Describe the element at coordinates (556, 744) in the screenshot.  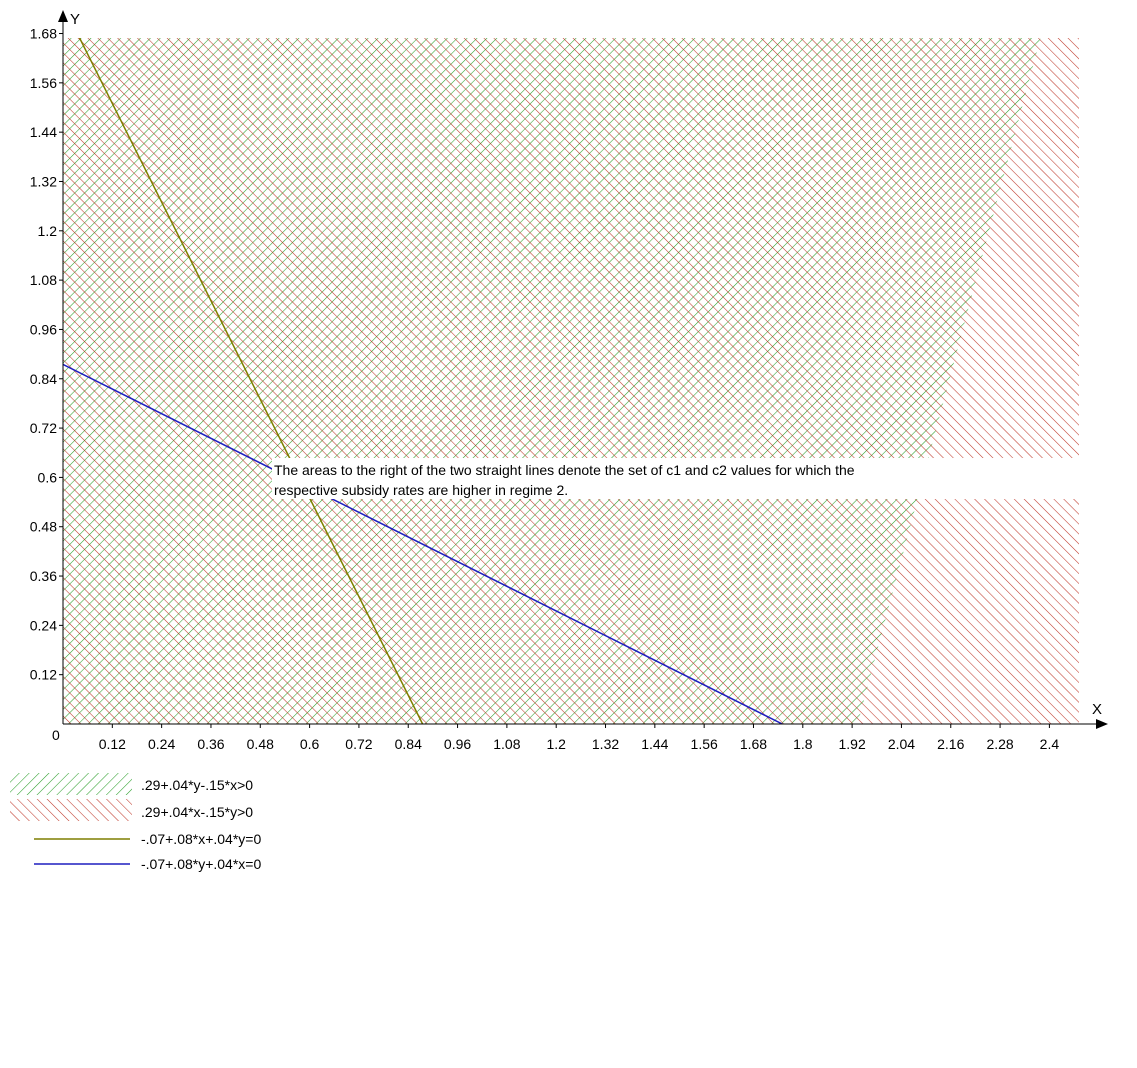
I see `x-tick-label: 1.2` at that location.